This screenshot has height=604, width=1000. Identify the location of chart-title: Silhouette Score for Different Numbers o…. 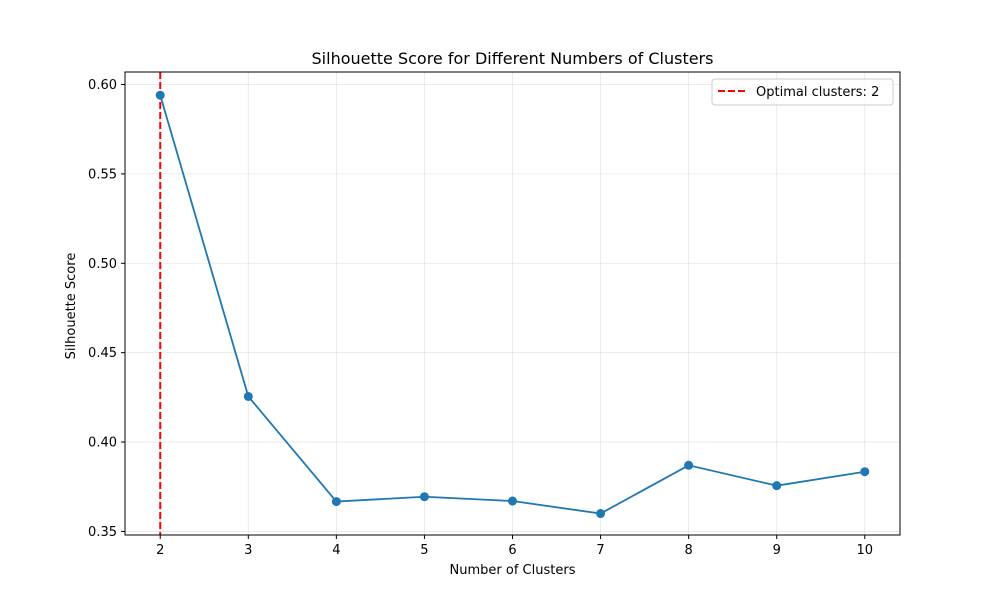
(513, 58).